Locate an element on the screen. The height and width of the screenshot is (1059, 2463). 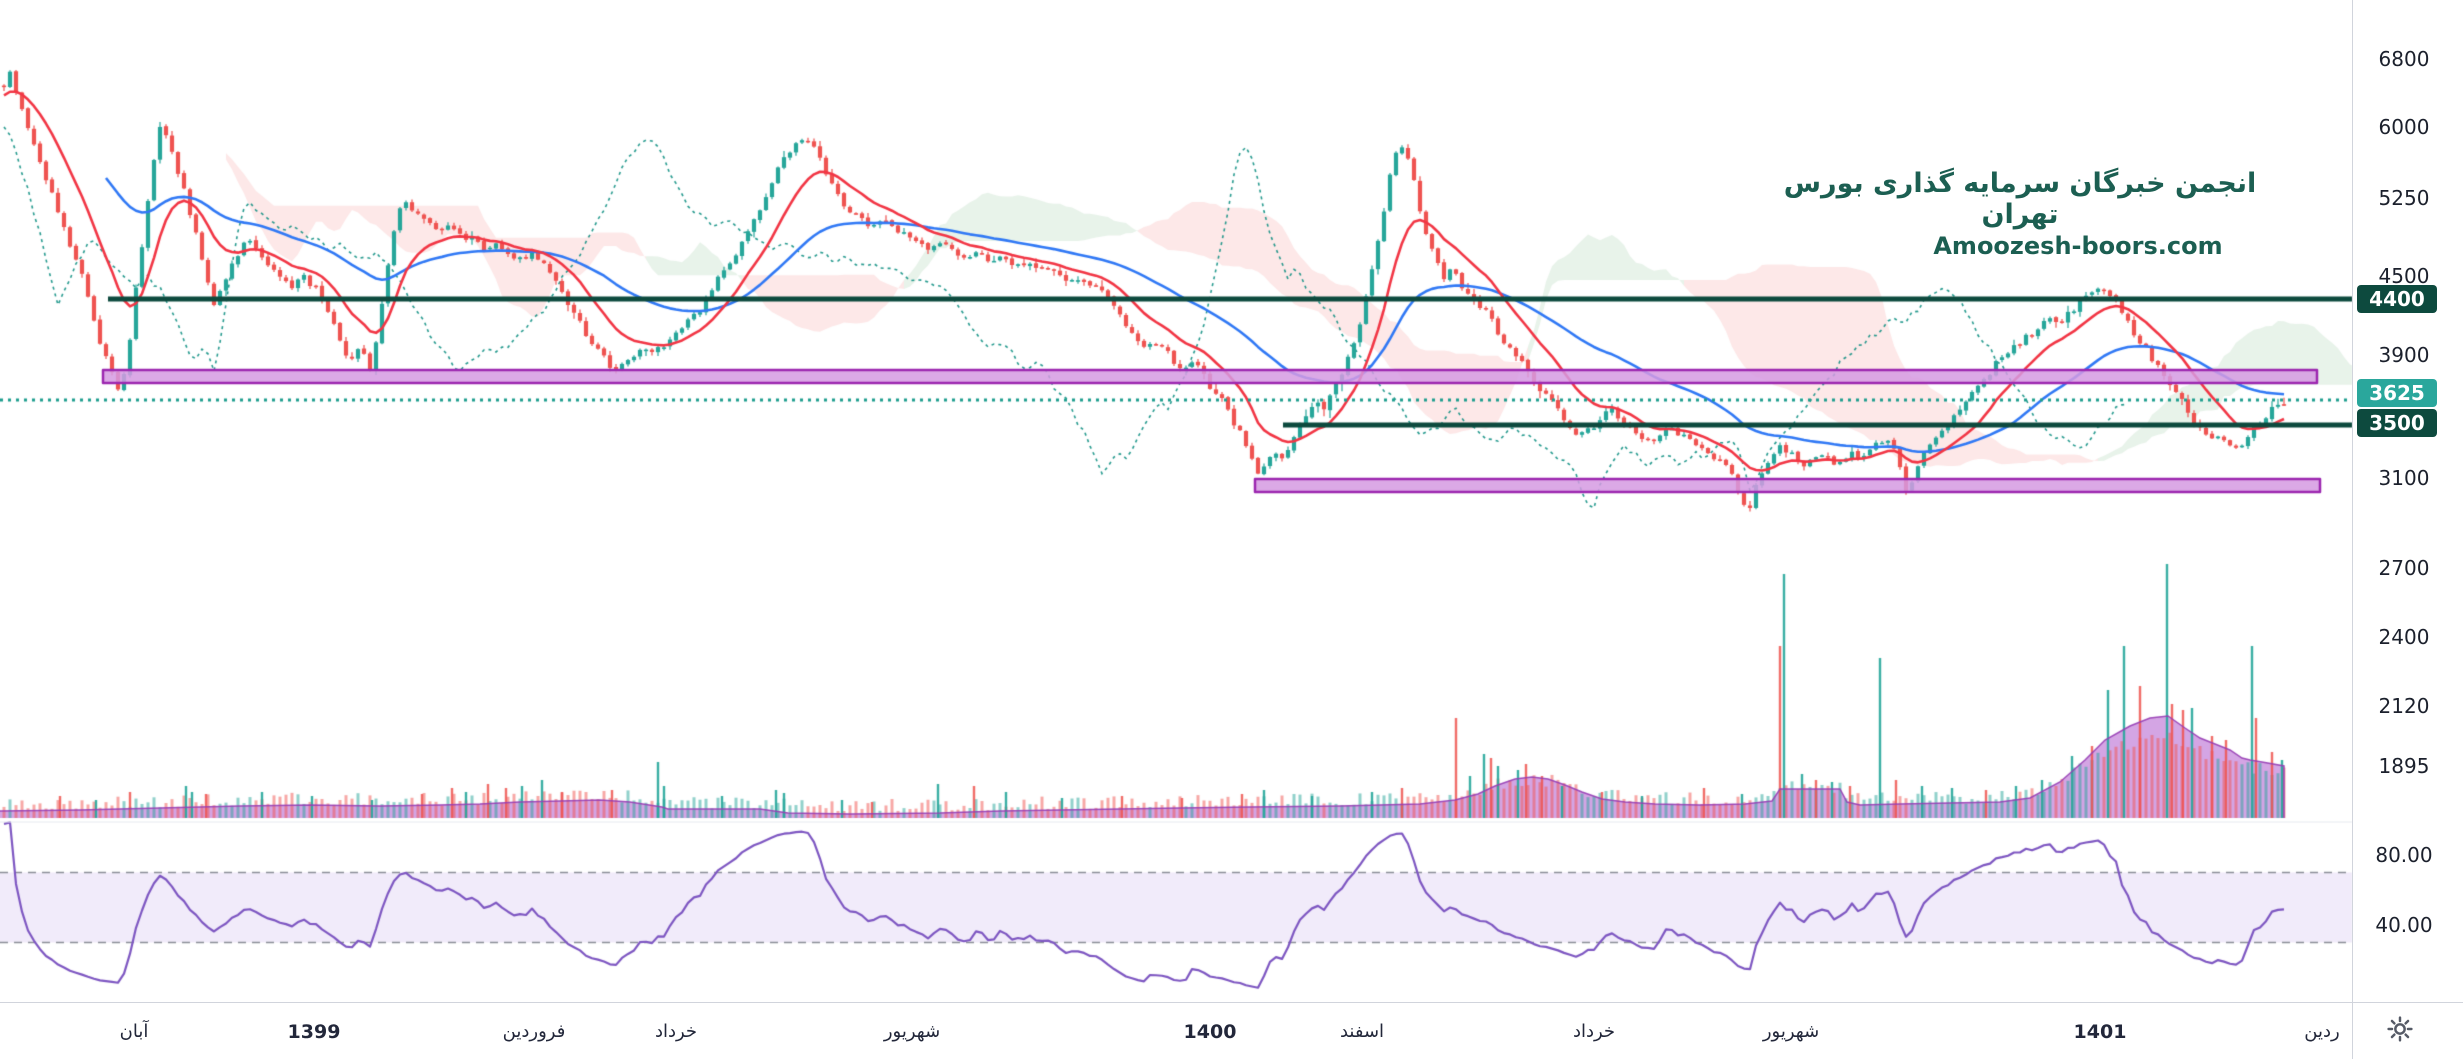
price-tick-6000: 6000 is located at coordinates (2404, 127).